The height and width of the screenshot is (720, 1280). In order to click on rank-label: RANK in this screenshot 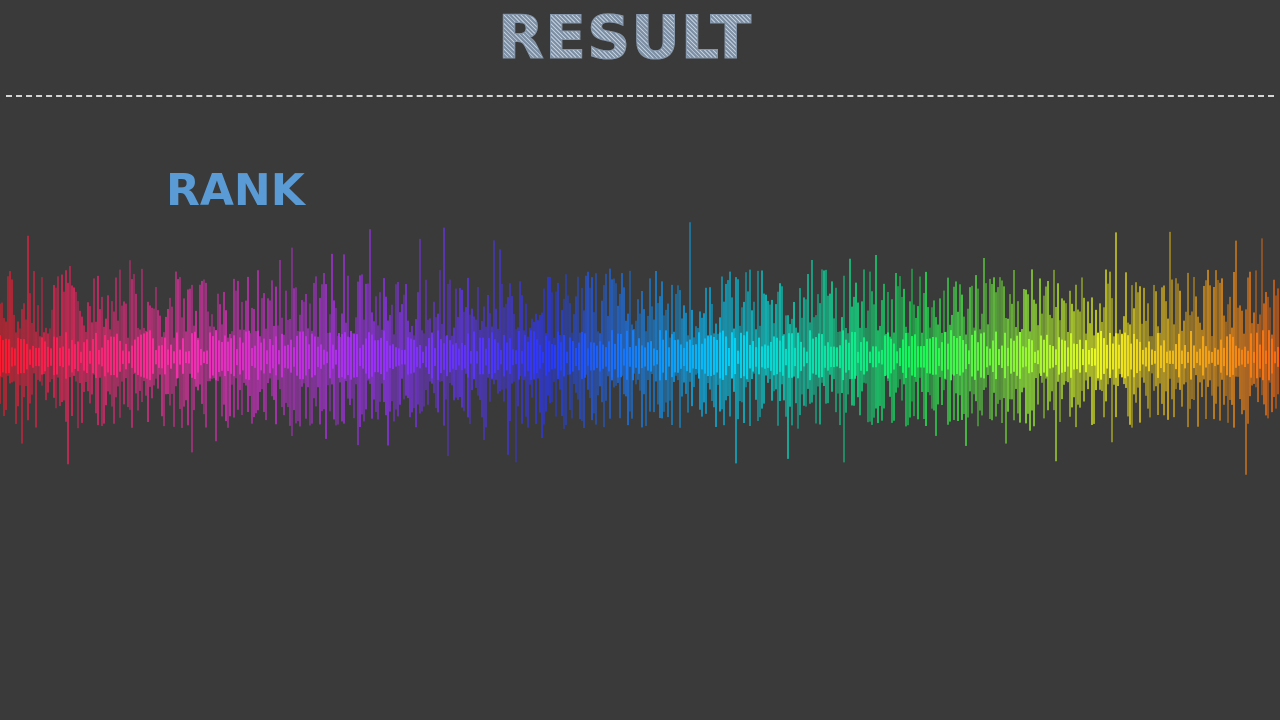, I will do `click(235, 190)`.